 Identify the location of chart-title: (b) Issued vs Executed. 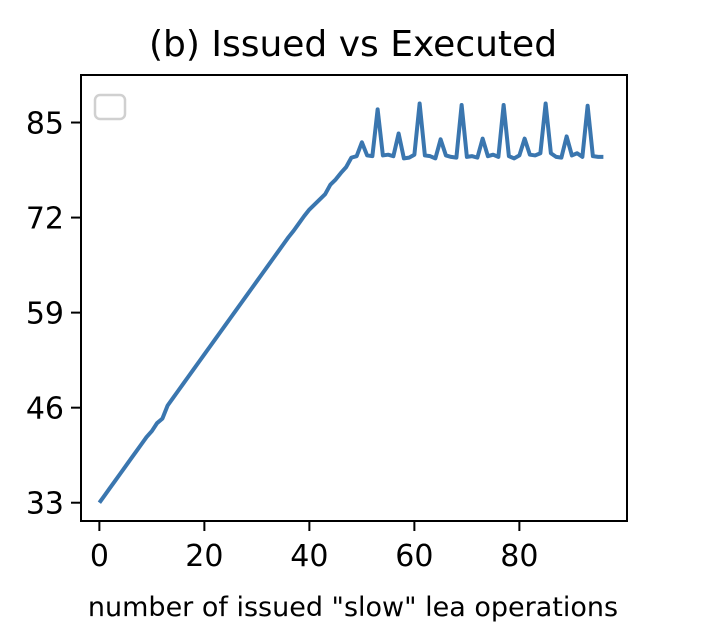
(353, 44).